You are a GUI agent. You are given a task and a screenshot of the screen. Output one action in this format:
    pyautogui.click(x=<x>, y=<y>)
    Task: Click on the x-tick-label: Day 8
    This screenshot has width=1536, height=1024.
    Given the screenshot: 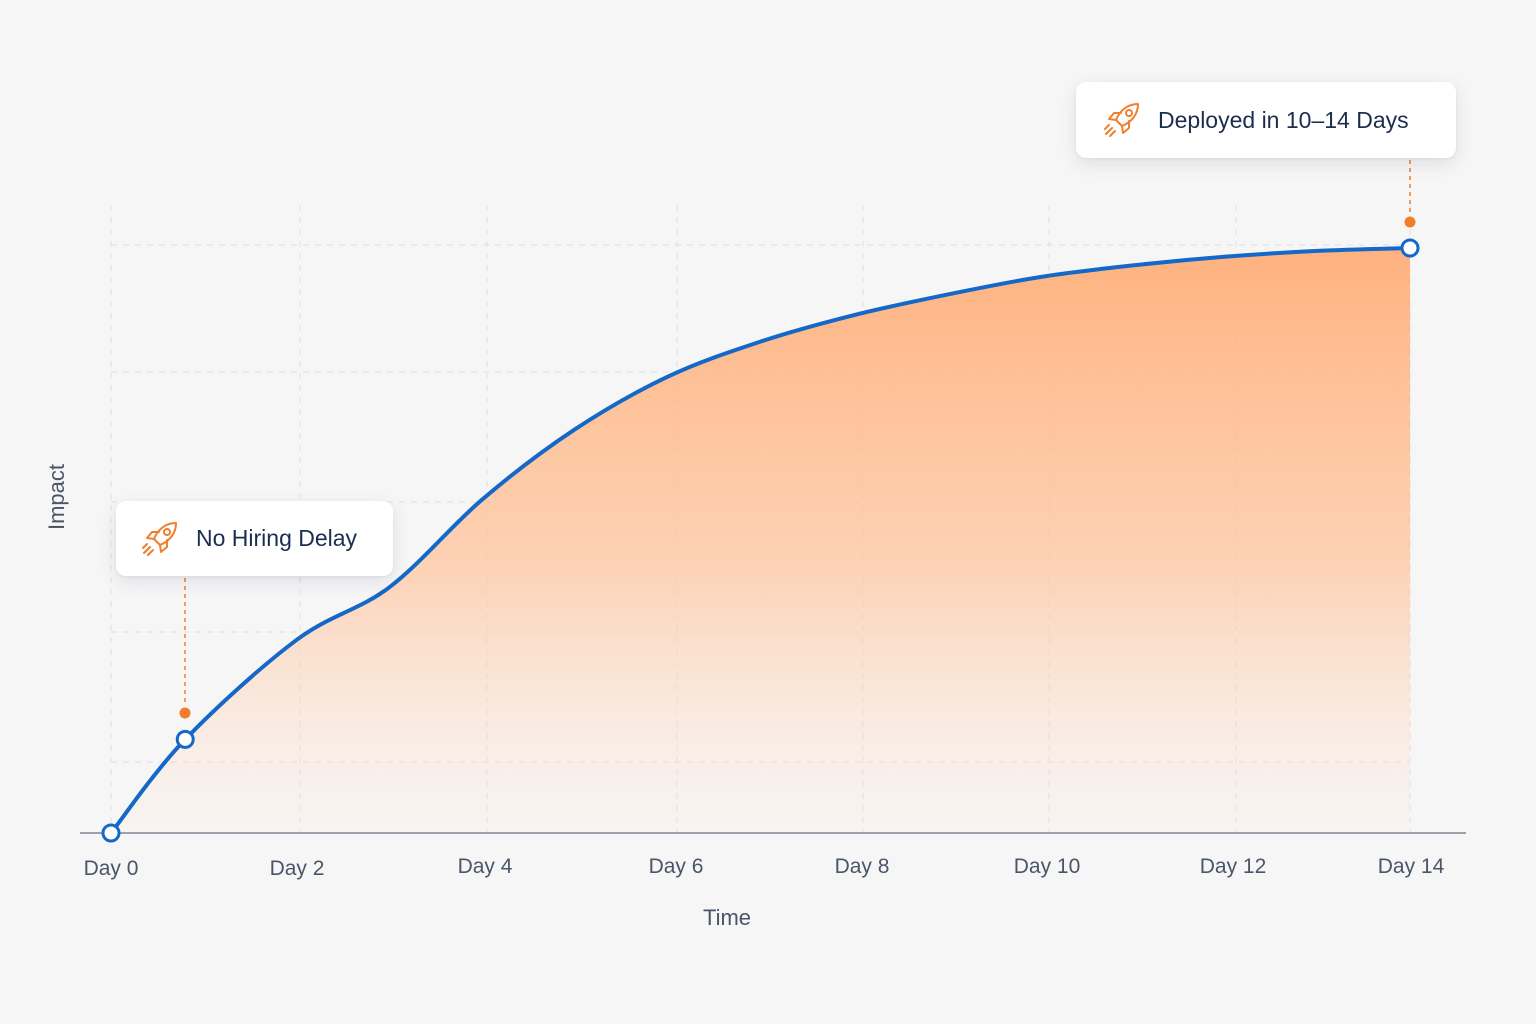 What is the action you would take?
    pyautogui.click(x=862, y=866)
    